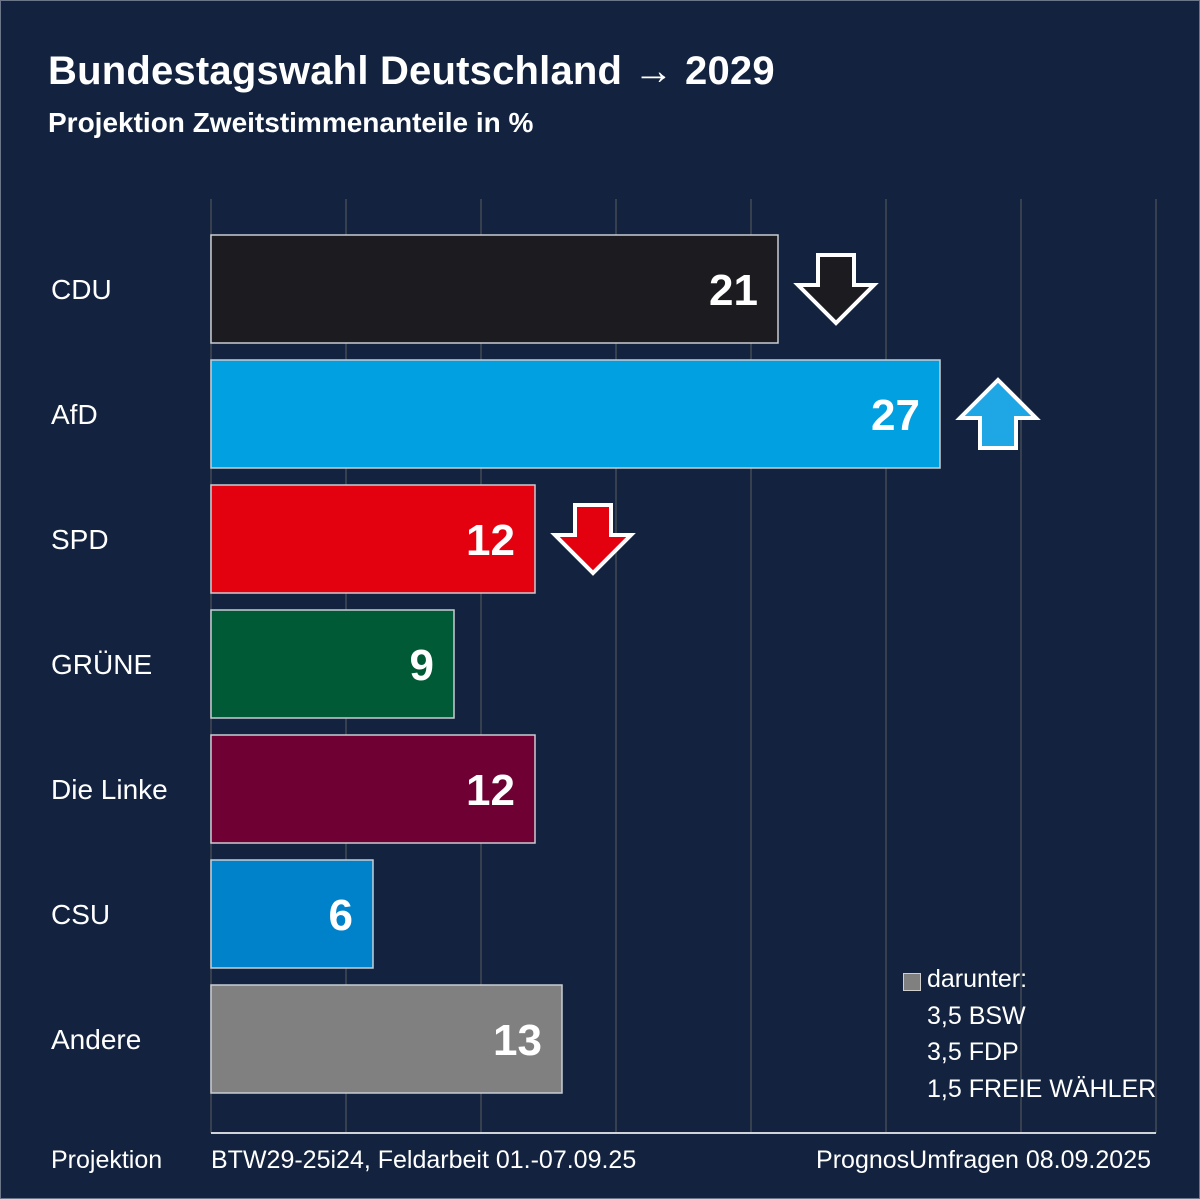 The width and height of the screenshot is (1200, 1199). What do you see at coordinates (80, 914) in the screenshot?
I see `category-label: CSU` at bounding box center [80, 914].